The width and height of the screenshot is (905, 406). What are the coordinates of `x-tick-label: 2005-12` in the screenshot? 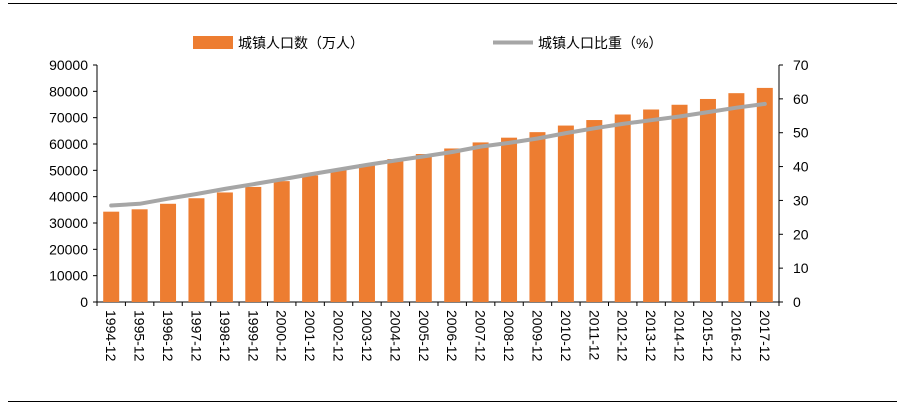 It's located at (424, 336).